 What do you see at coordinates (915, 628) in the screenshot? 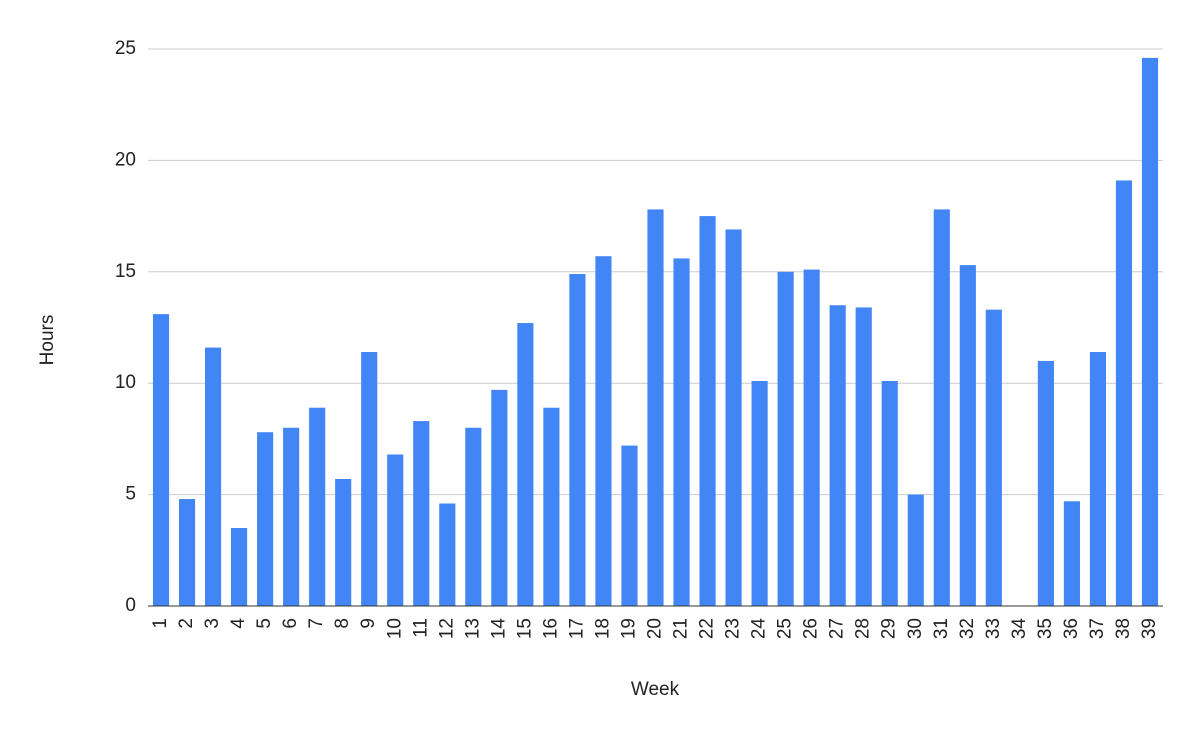
I see `x-tick-label: 30` at bounding box center [915, 628].